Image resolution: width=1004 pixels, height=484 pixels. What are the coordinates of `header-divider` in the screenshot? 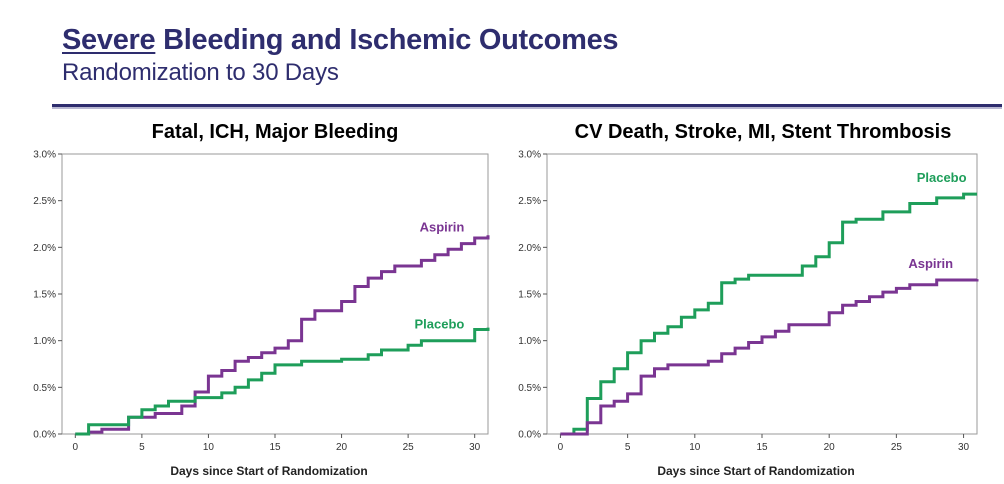 It's located at (527, 105).